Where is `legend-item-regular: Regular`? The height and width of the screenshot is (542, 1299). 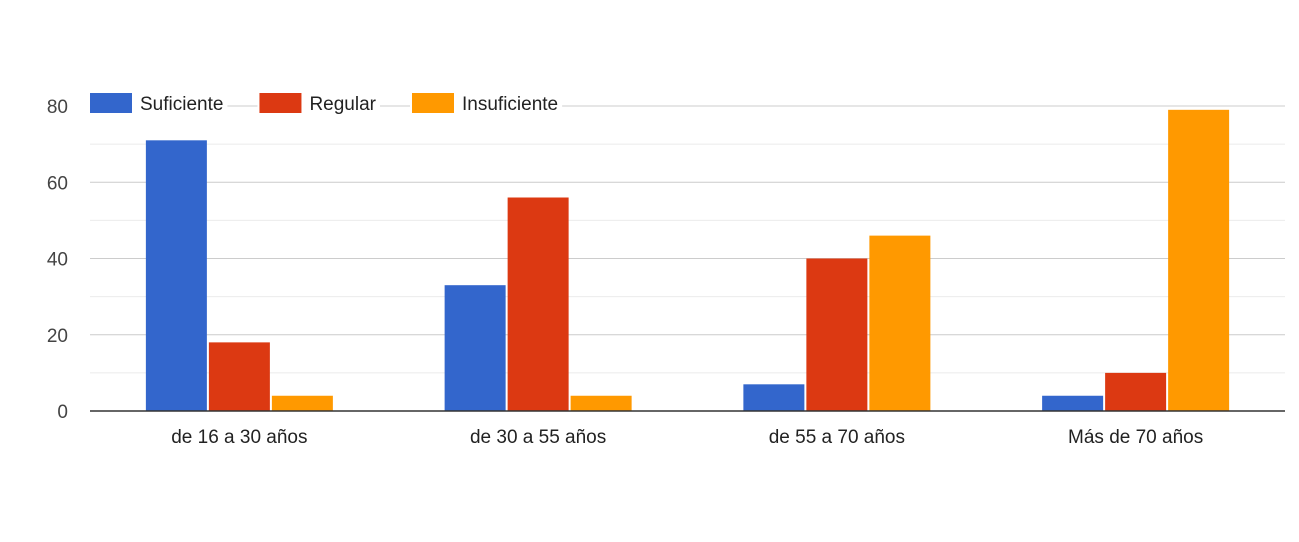
legend-item-regular: Regular is located at coordinates (318, 103).